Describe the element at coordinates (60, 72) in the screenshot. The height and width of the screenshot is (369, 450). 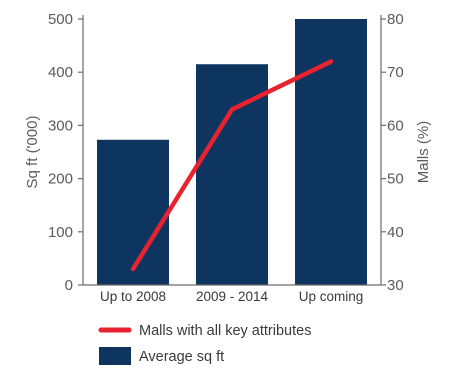
I see `left-tick-label: 400` at that location.